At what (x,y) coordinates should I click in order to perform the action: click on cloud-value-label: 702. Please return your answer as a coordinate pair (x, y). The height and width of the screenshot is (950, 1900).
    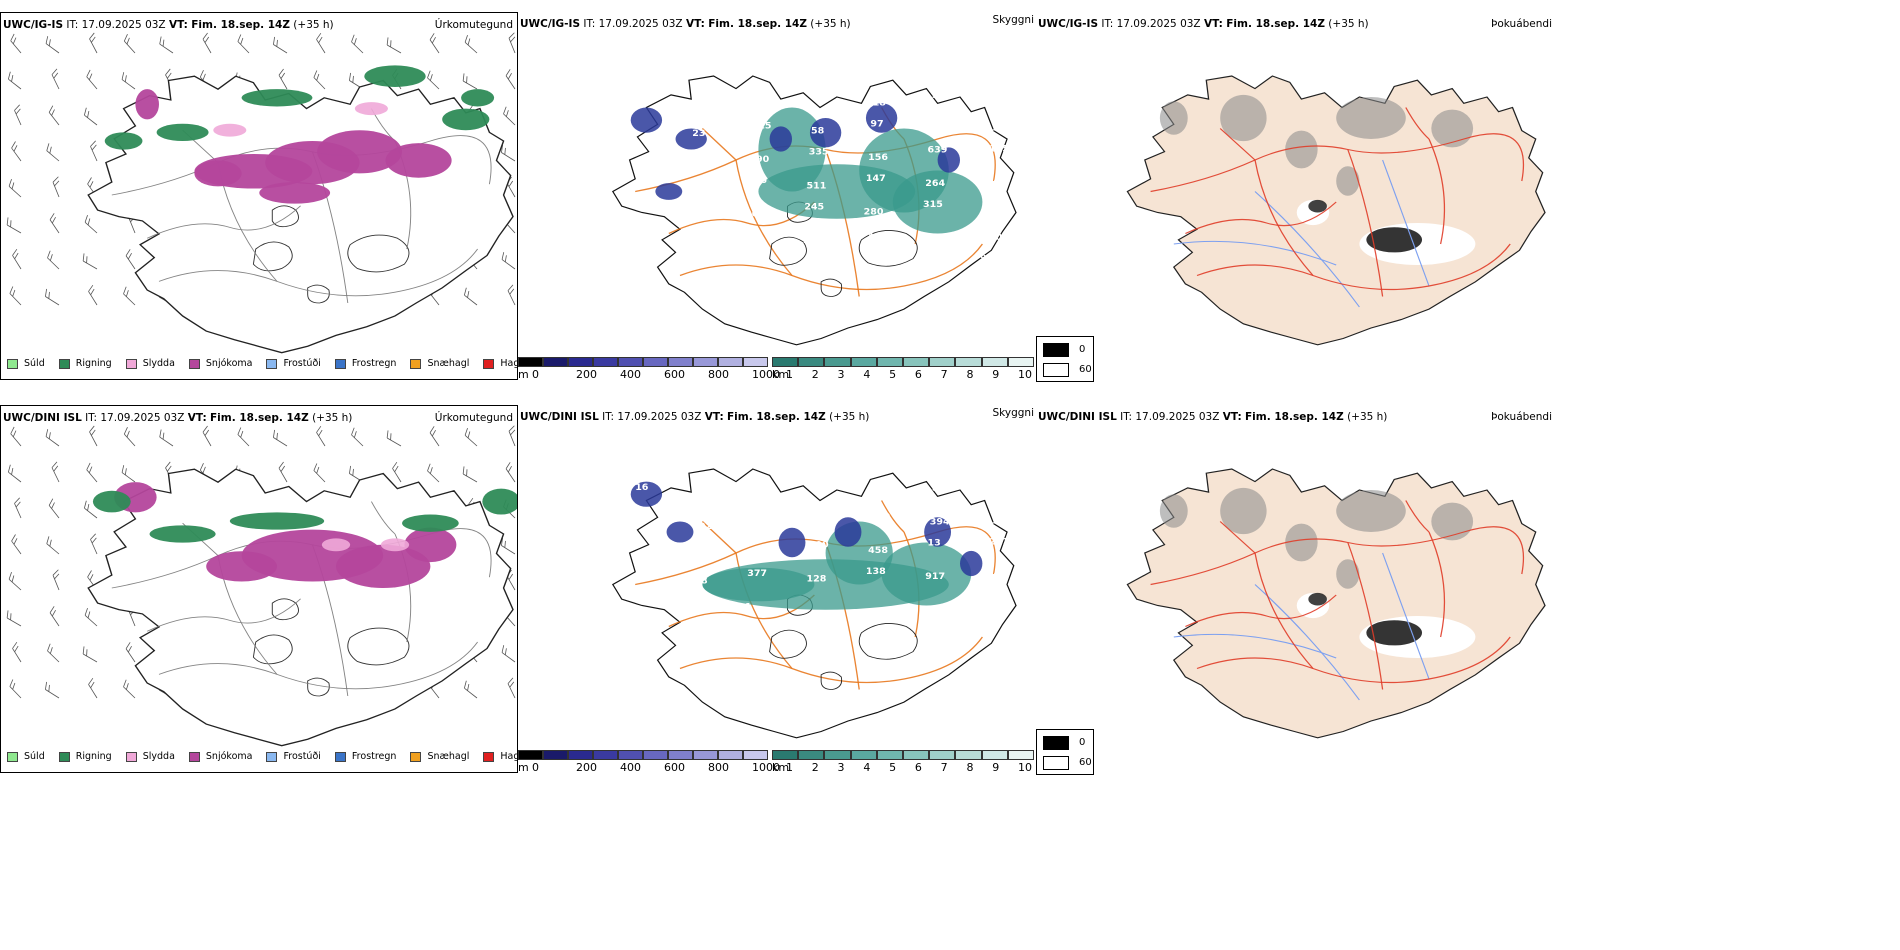
    Looking at the image, I should click on (702, 526).